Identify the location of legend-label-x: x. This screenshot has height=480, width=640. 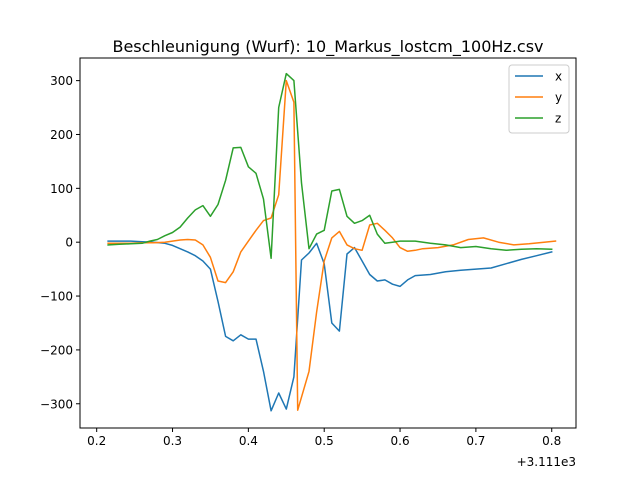
(558, 77).